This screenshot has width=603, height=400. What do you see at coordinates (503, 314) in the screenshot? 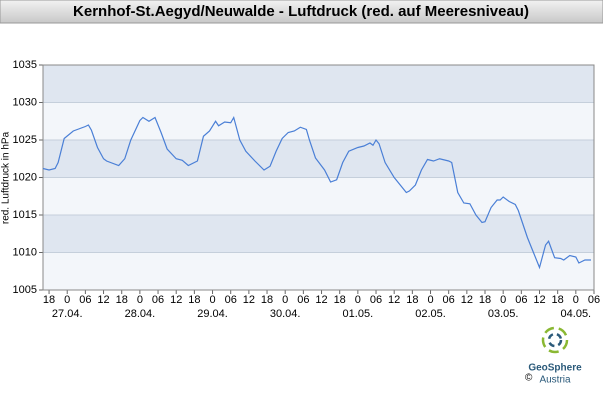
I see `date-label: 03.05.` at bounding box center [503, 314].